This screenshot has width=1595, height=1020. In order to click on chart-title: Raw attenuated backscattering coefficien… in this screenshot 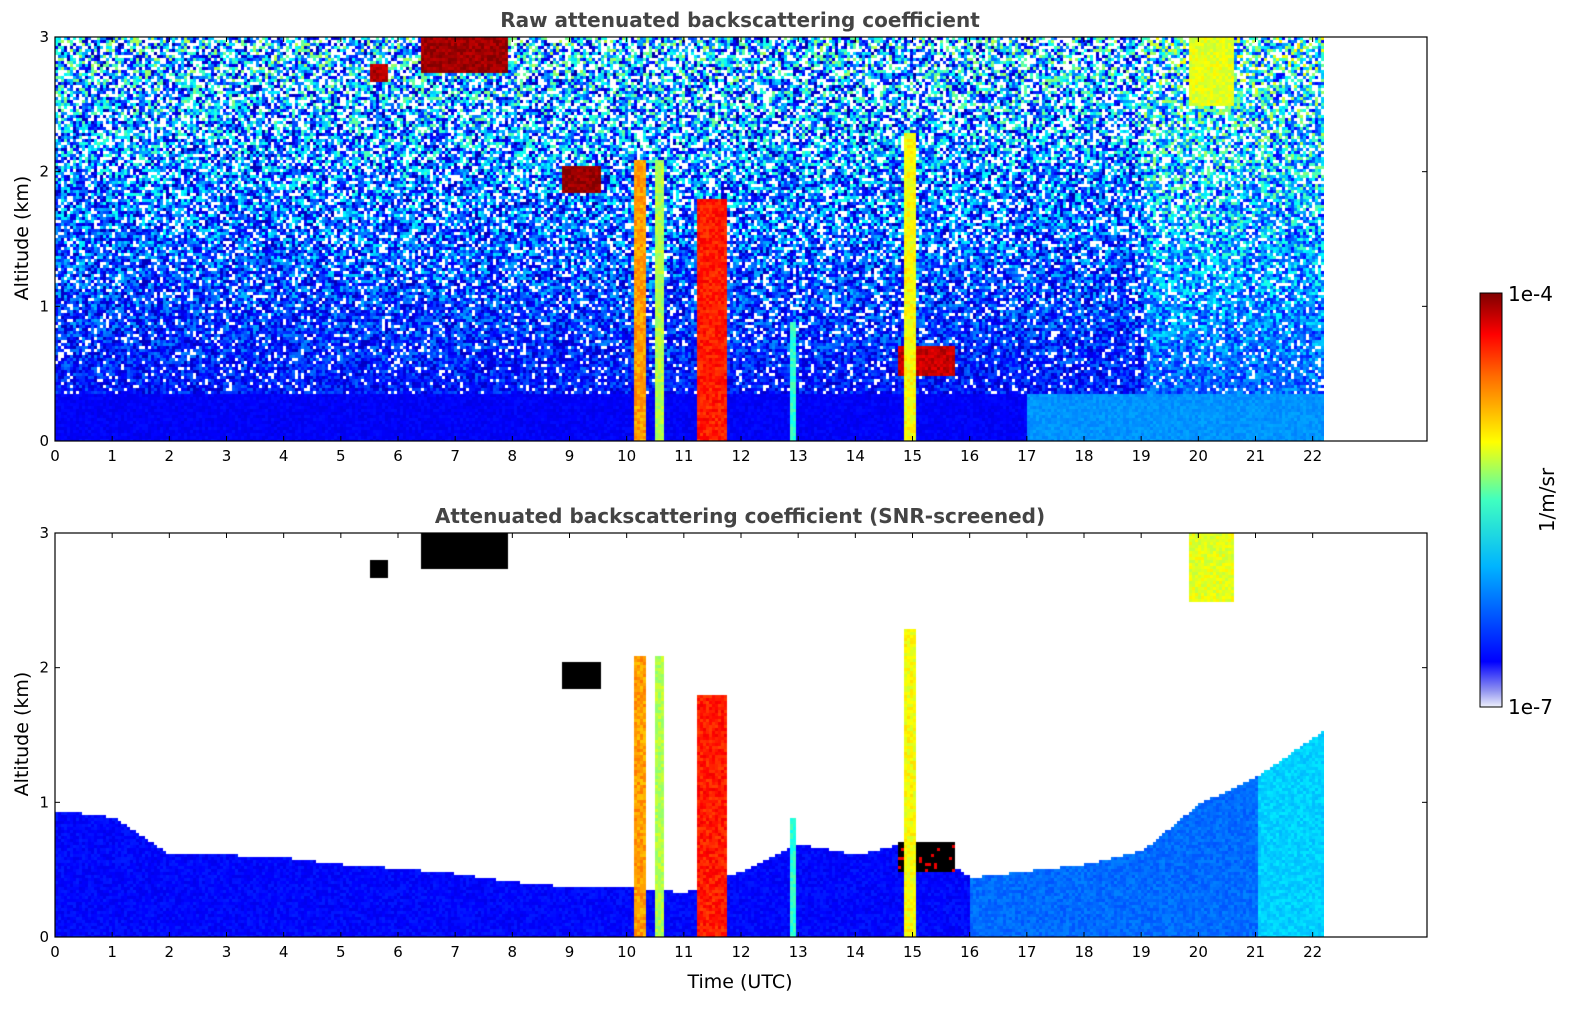, I will do `click(740, 20)`.